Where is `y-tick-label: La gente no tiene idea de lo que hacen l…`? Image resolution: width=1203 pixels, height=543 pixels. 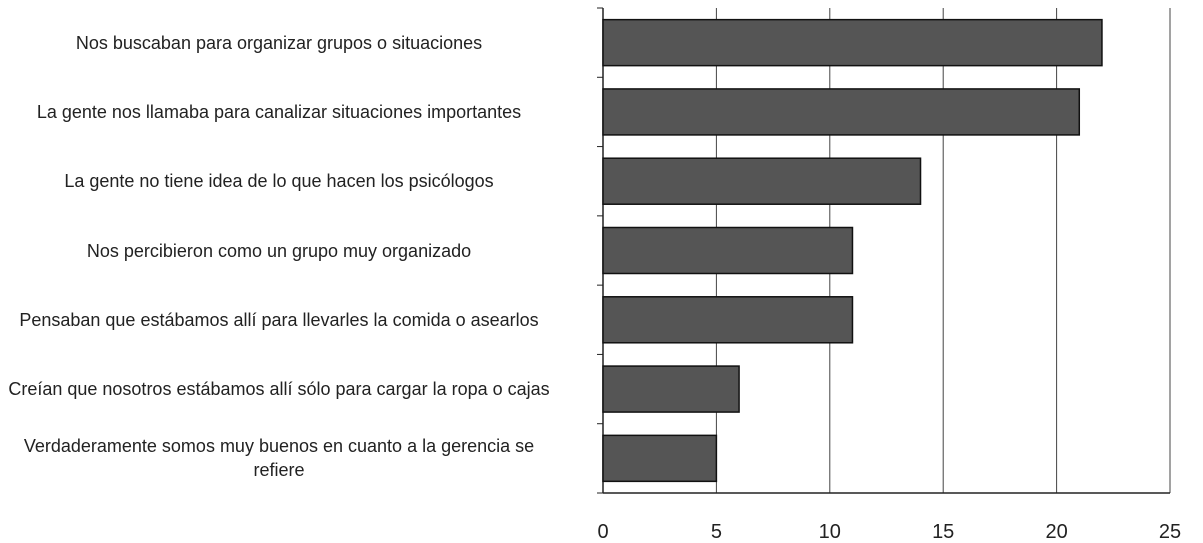 y-tick-label: La gente no tiene idea de lo que hacen l… is located at coordinates (279, 181).